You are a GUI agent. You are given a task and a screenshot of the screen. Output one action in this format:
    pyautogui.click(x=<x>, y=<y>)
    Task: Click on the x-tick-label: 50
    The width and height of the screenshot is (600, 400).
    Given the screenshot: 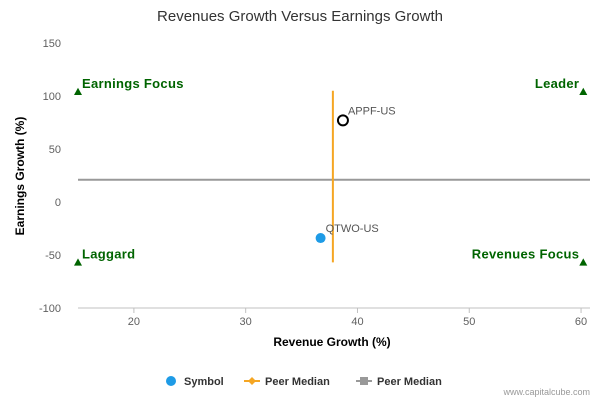 What is the action you would take?
    pyautogui.click(x=469, y=322)
    